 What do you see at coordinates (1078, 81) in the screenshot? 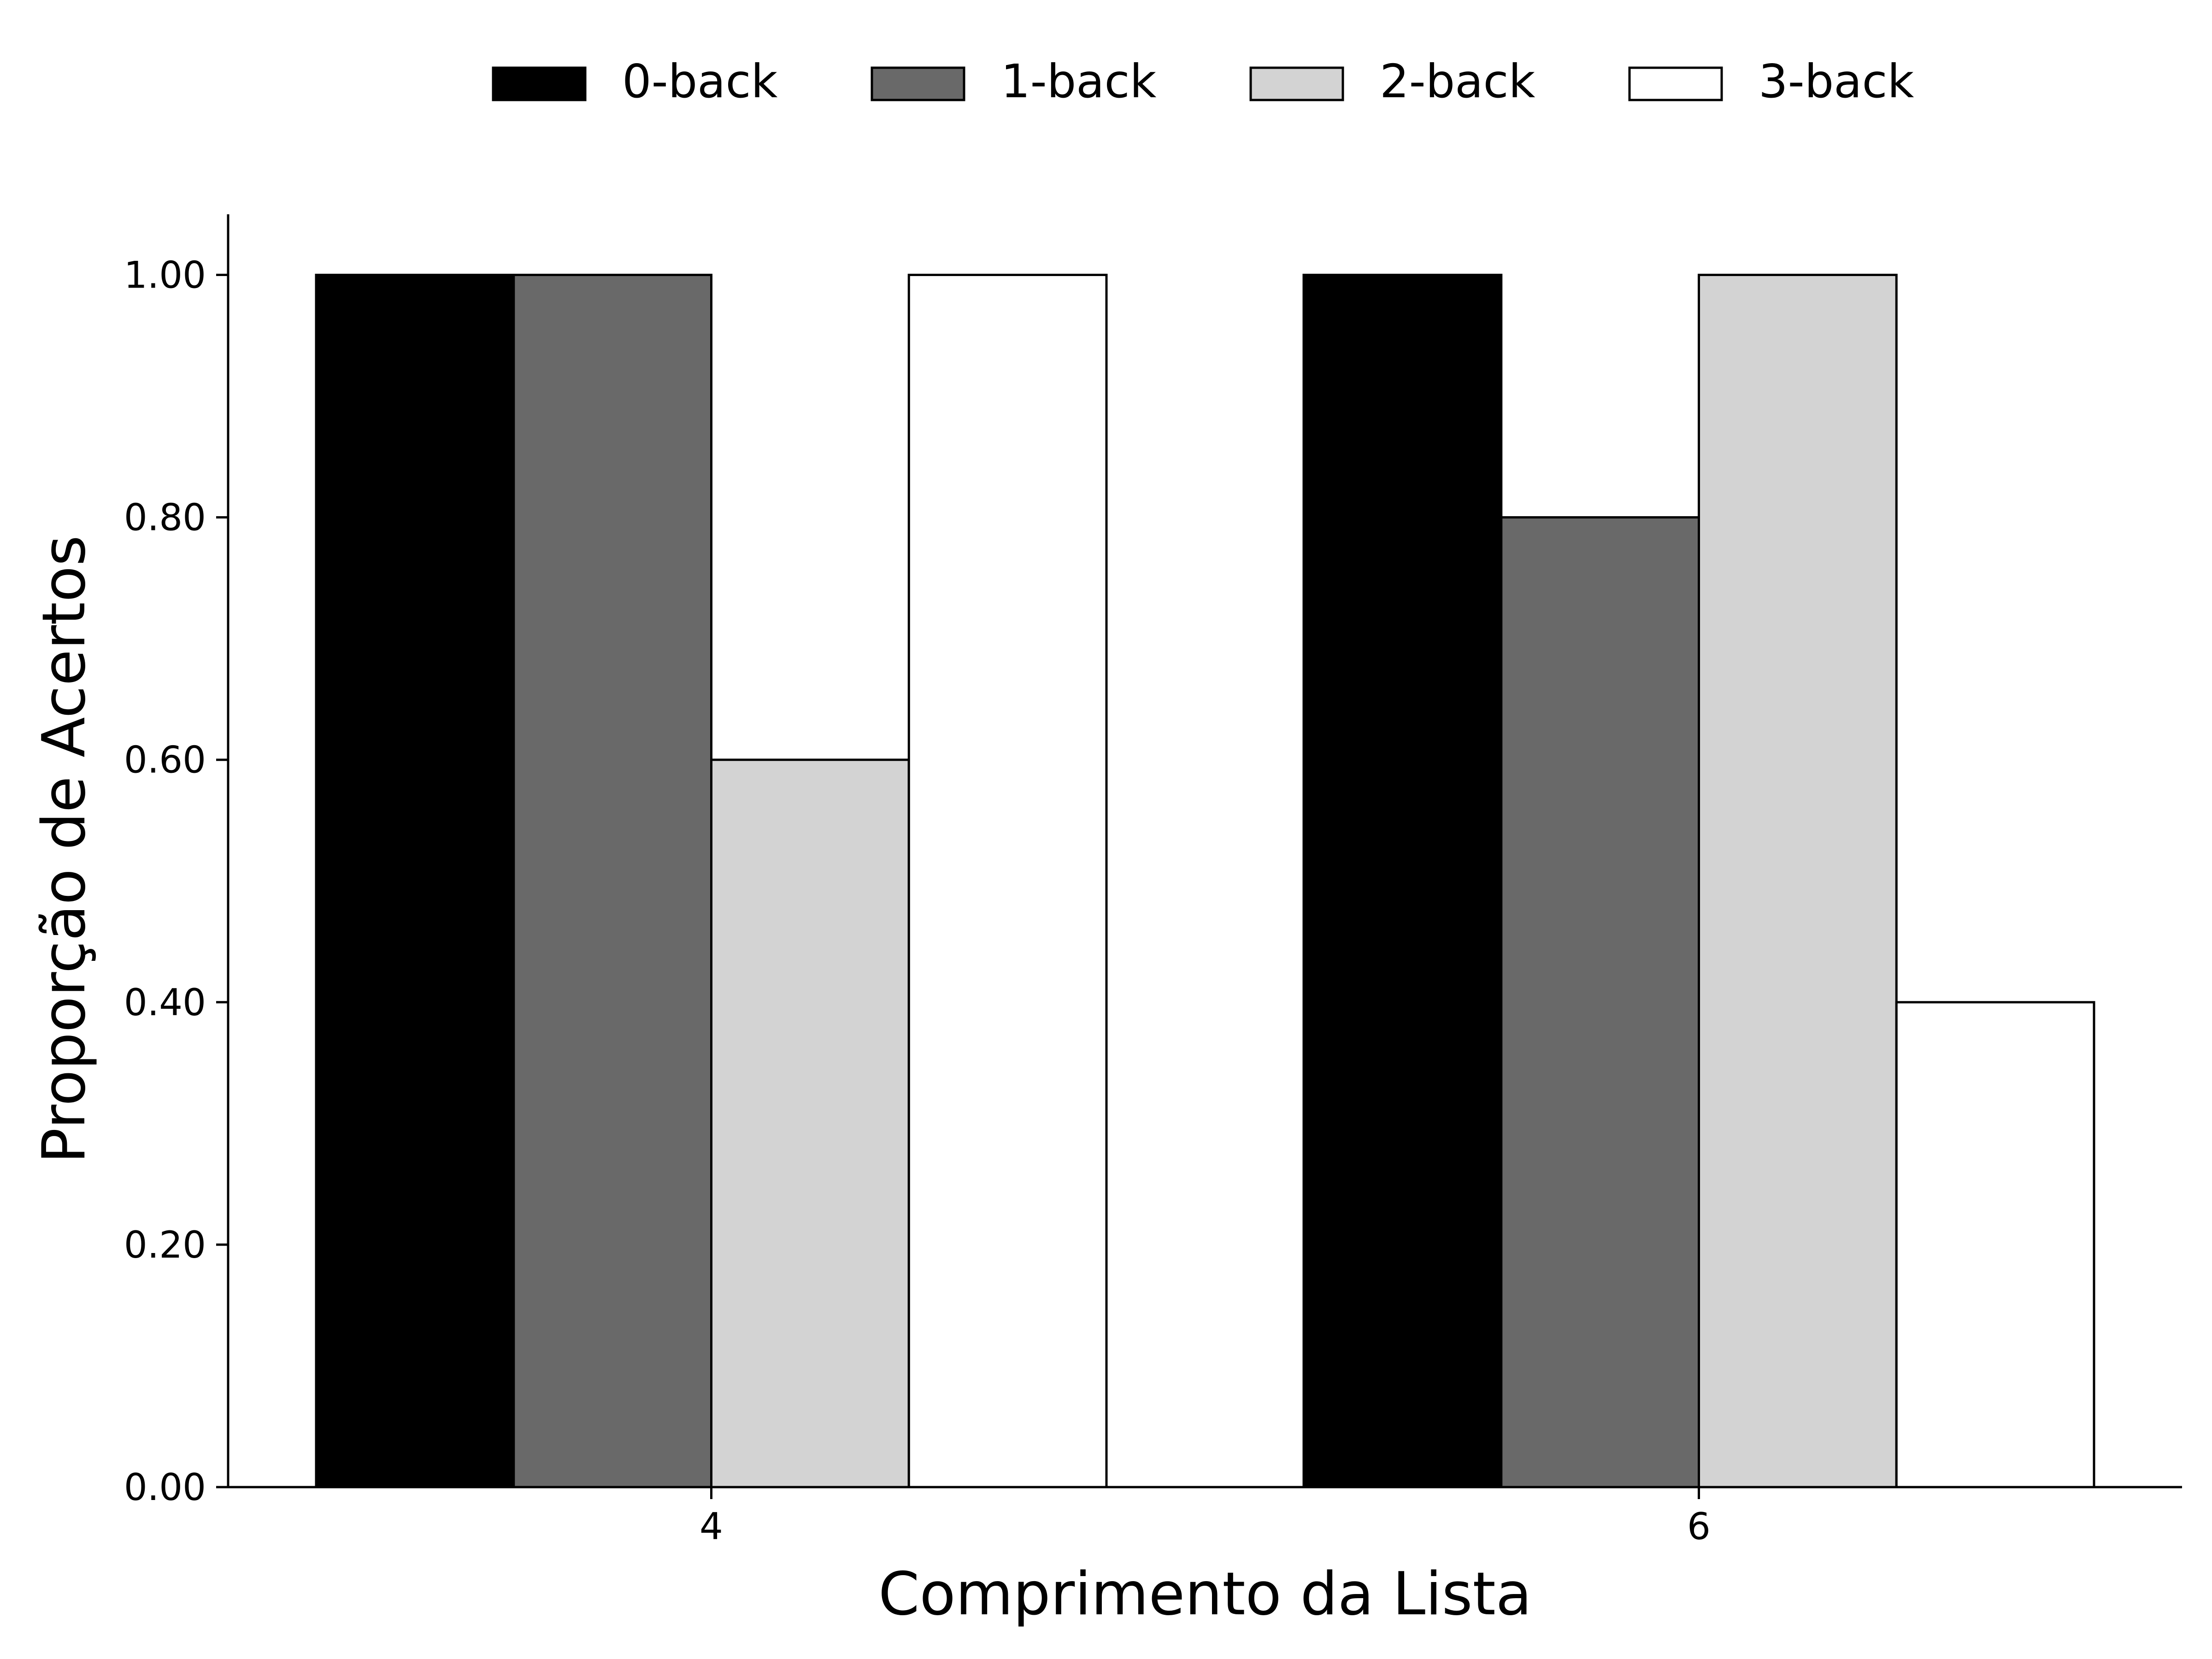
I see `legend-label-1-back: 1-back` at bounding box center [1078, 81].